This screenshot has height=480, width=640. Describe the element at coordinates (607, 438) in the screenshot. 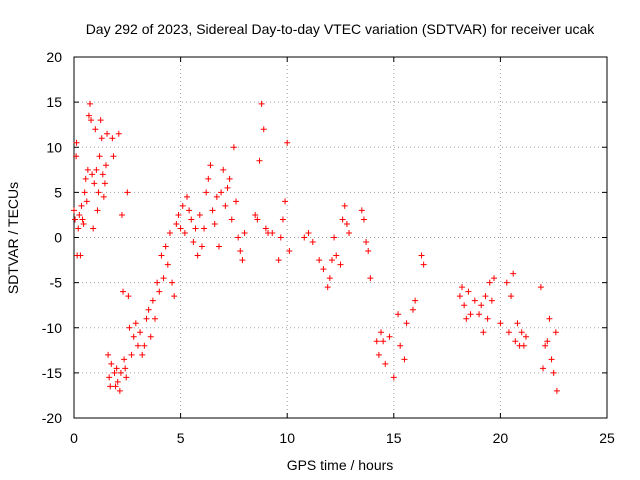

I see `x-tick-label: 25` at that location.